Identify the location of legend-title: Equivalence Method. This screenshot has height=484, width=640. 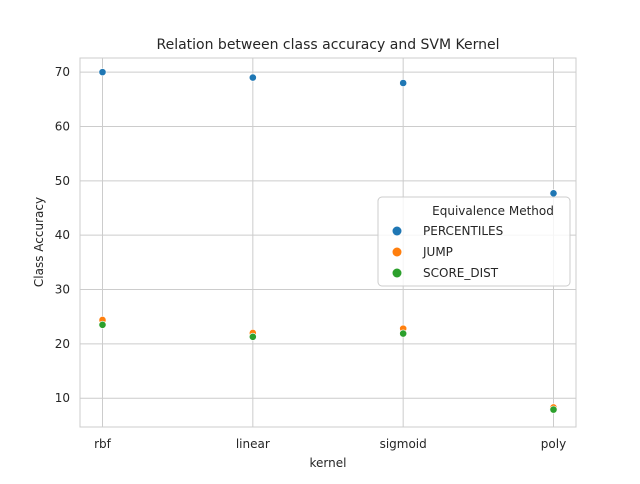
(493, 211).